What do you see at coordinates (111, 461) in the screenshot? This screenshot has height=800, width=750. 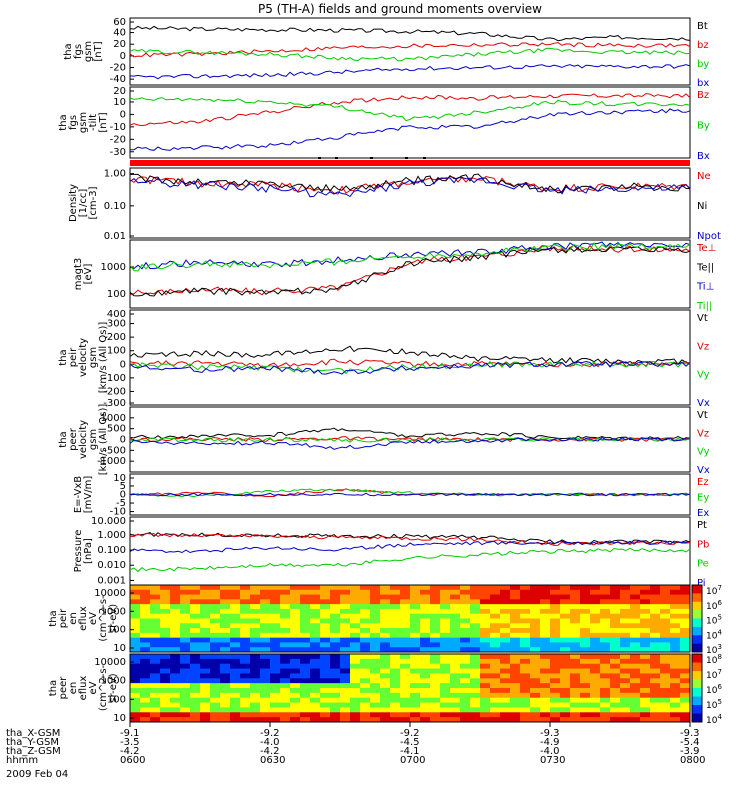 I see `y-tick-label: -1000` at bounding box center [111, 461].